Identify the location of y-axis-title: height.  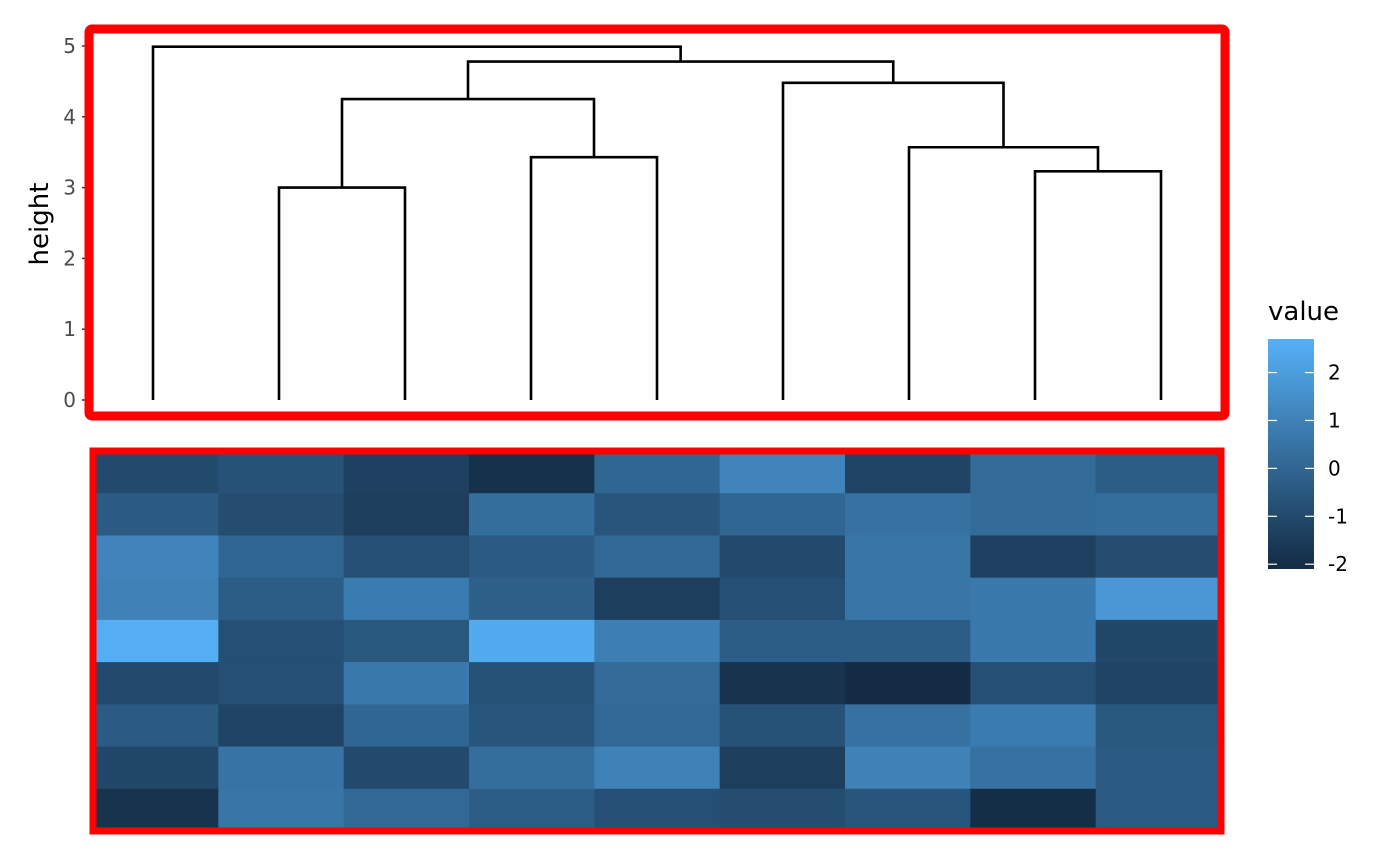
(40, 224).